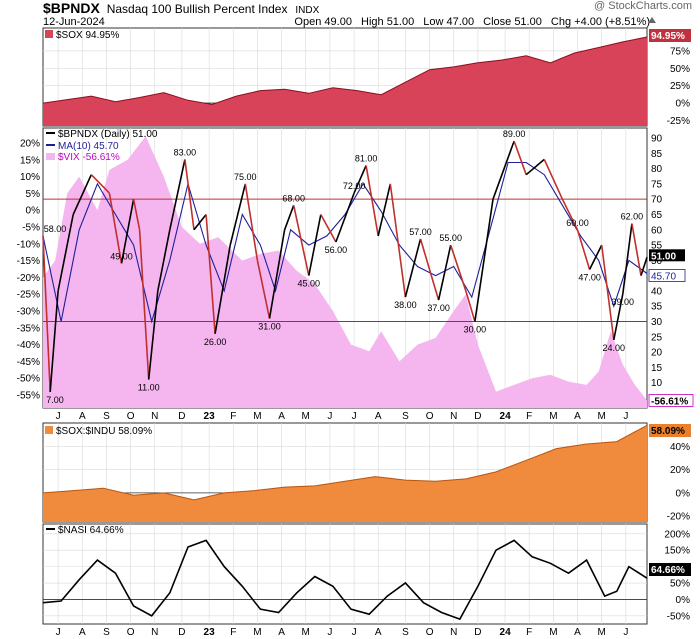 The height and width of the screenshot is (639, 700). What do you see at coordinates (506, 416) in the screenshot?
I see `x-axis-tick-label: 24` at bounding box center [506, 416].